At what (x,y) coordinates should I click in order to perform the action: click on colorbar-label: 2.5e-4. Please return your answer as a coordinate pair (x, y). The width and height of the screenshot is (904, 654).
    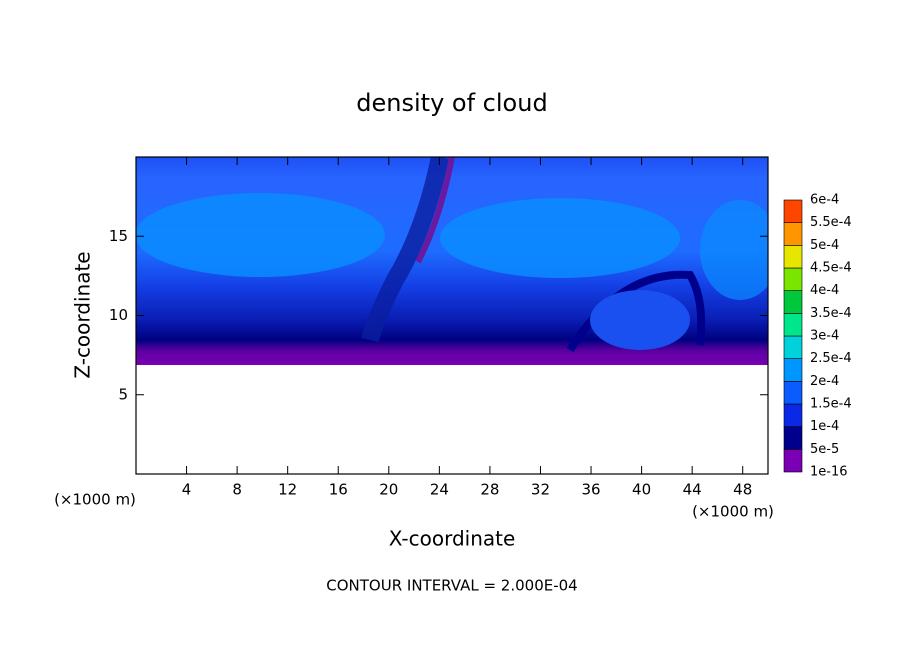
    Looking at the image, I should click on (831, 358).